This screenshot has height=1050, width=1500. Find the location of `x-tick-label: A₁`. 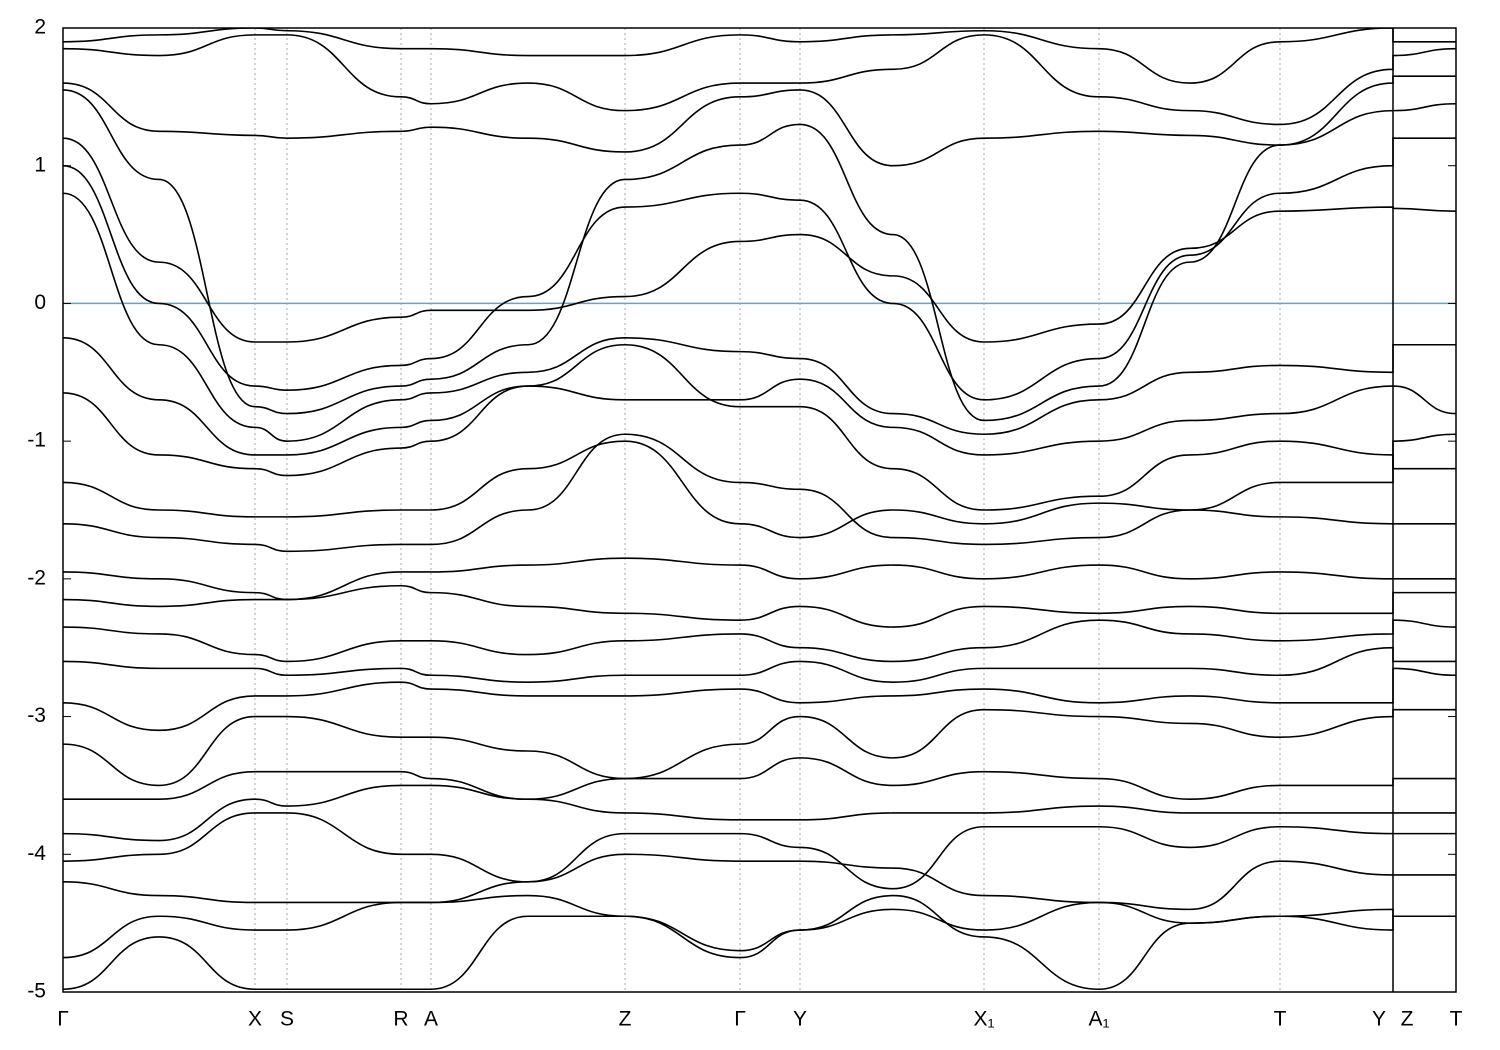

x-tick-label: A₁ is located at coordinates (1098, 1019).